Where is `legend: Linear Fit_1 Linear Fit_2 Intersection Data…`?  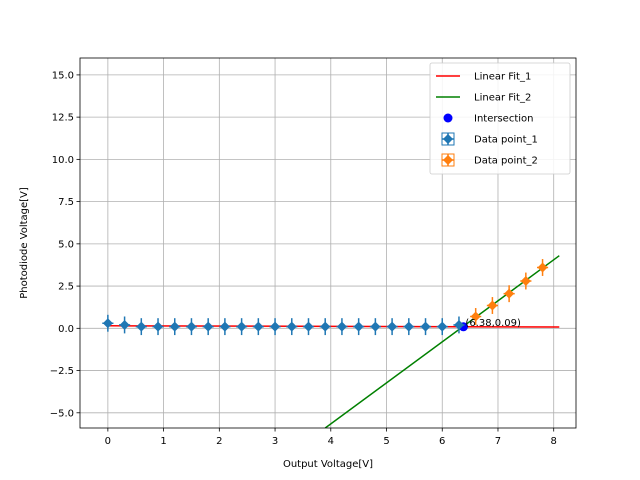
legend: Linear Fit_1 Linear Fit_2 Intersection Data… is located at coordinates (500, 118).